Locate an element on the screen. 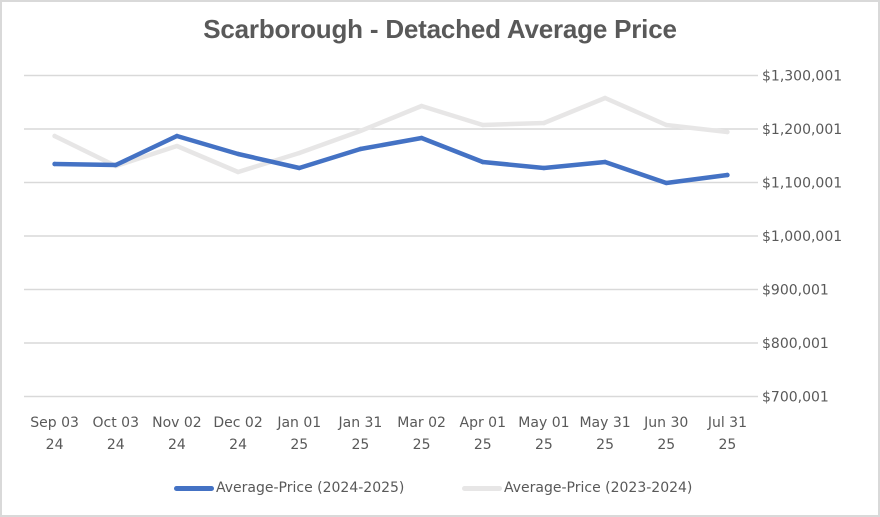 This screenshot has width=880, height=517. x-tick-label: Mar 02 is located at coordinates (421, 423).